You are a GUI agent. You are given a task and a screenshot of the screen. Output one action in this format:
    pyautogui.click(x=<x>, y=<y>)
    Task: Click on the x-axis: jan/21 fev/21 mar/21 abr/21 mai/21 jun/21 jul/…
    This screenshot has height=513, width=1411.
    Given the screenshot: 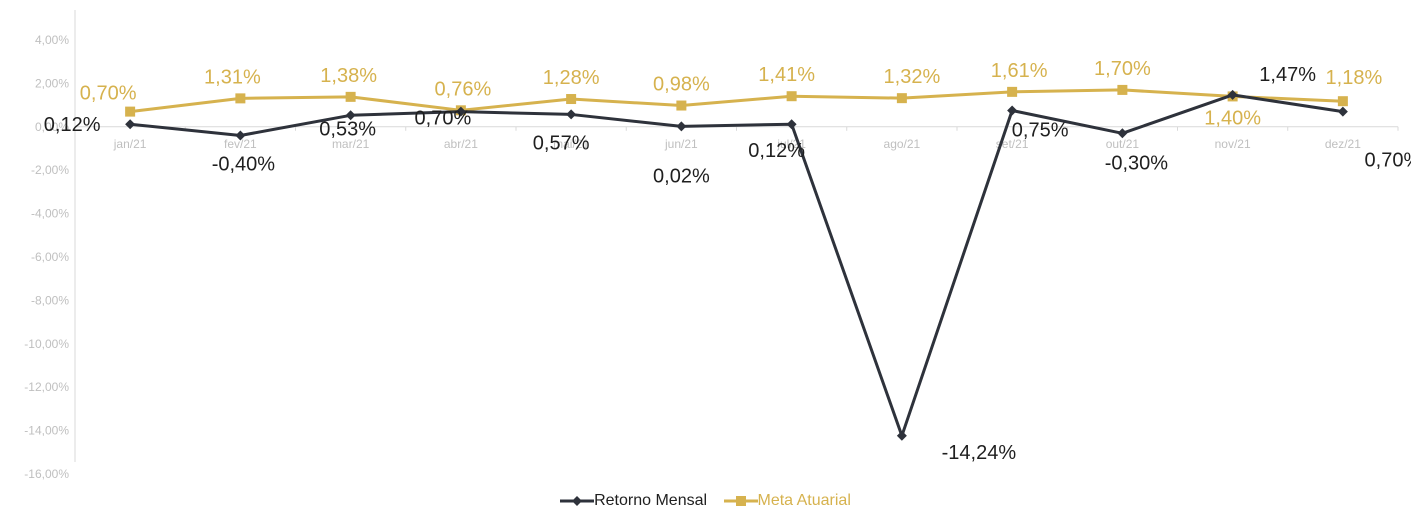 What is the action you would take?
    pyautogui.click(x=736, y=138)
    